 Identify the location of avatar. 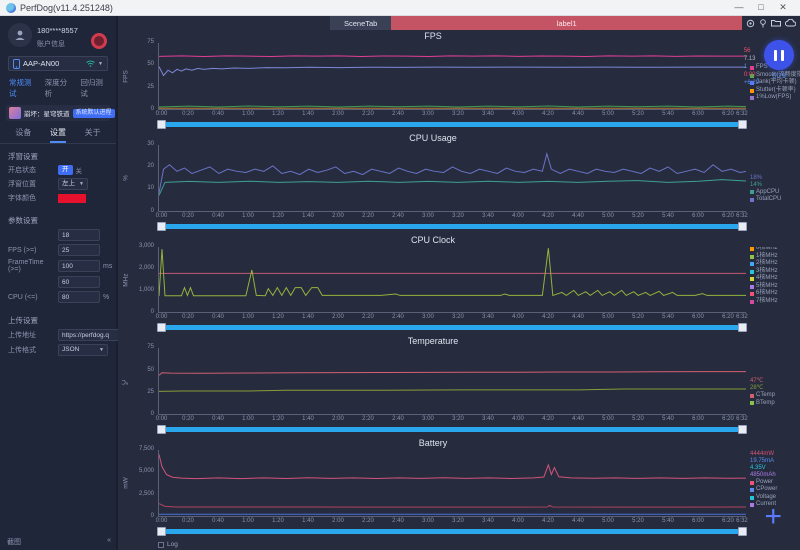
(20, 35).